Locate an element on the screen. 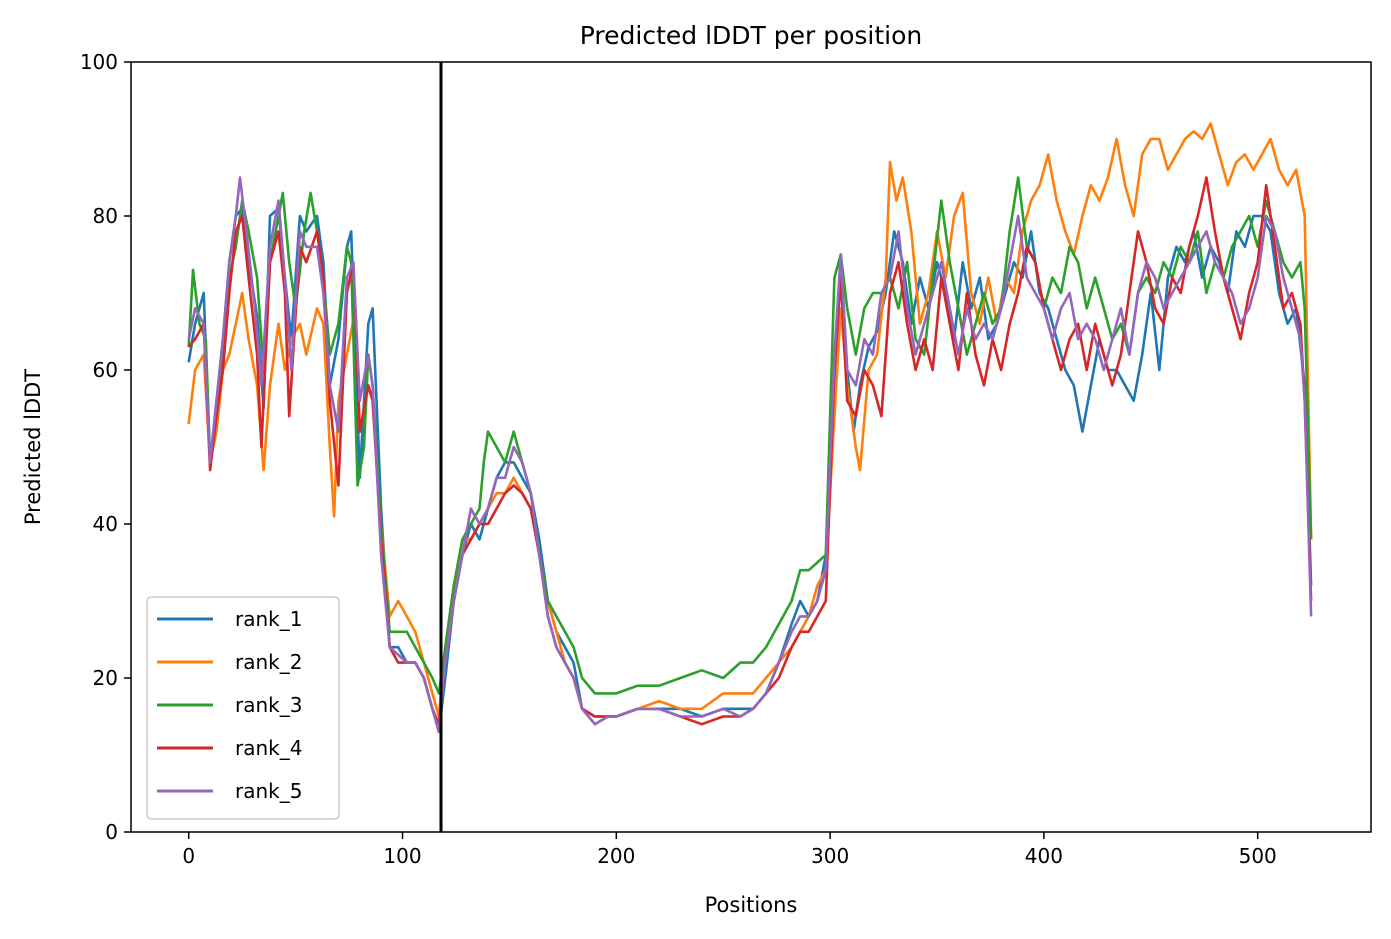  chart-title: Predicted lDDT per position is located at coordinates (751, 35).